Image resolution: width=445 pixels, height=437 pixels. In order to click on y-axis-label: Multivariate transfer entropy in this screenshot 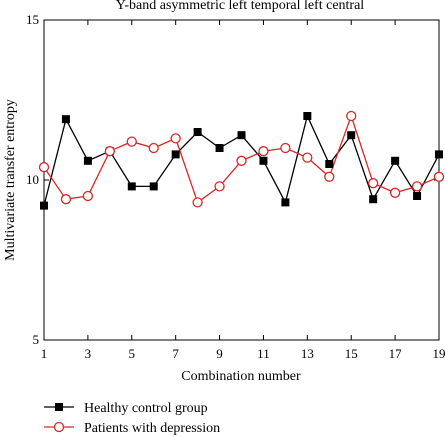, I will do `click(10, 180)`.